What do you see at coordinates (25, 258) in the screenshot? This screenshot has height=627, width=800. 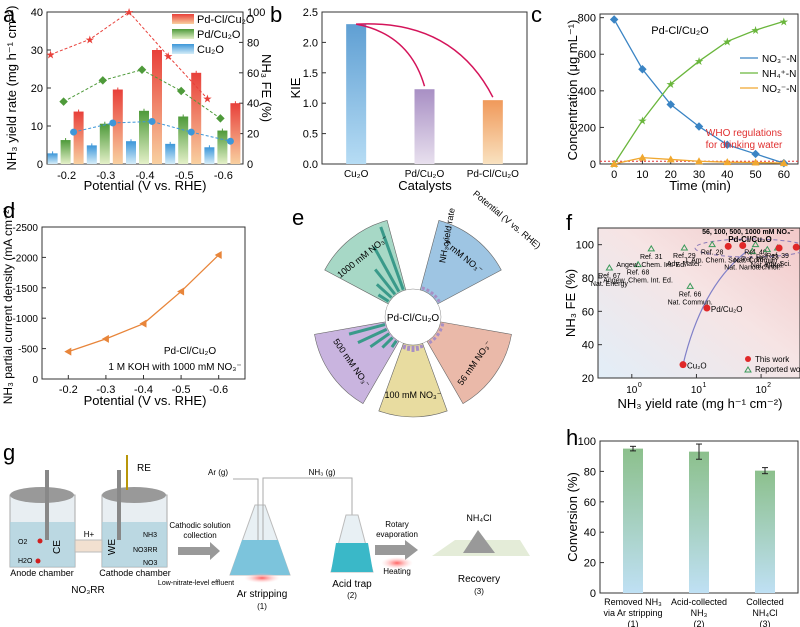 I see `y-tick-label: -2000` at bounding box center [25, 258].